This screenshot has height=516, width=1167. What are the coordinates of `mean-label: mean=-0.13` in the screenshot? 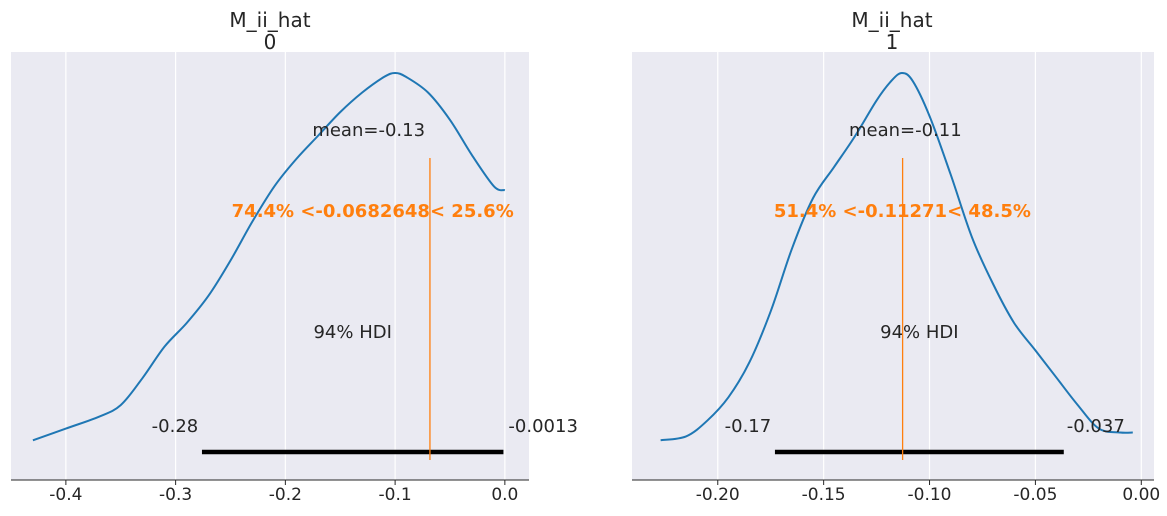 It's located at (368, 130).